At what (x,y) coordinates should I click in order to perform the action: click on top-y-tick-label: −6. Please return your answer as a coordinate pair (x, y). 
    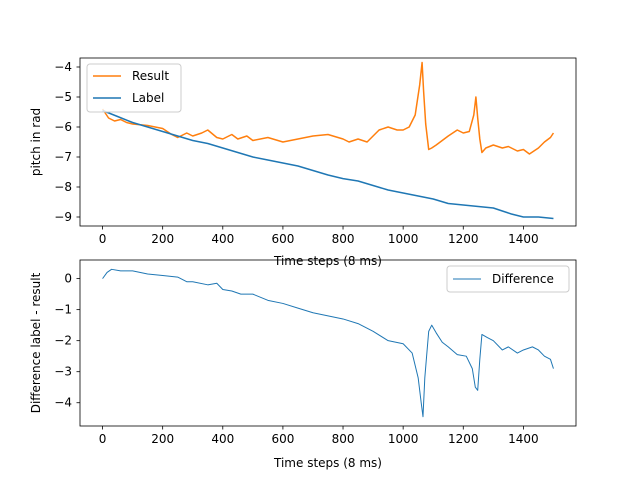
    Looking at the image, I should click on (63, 127).